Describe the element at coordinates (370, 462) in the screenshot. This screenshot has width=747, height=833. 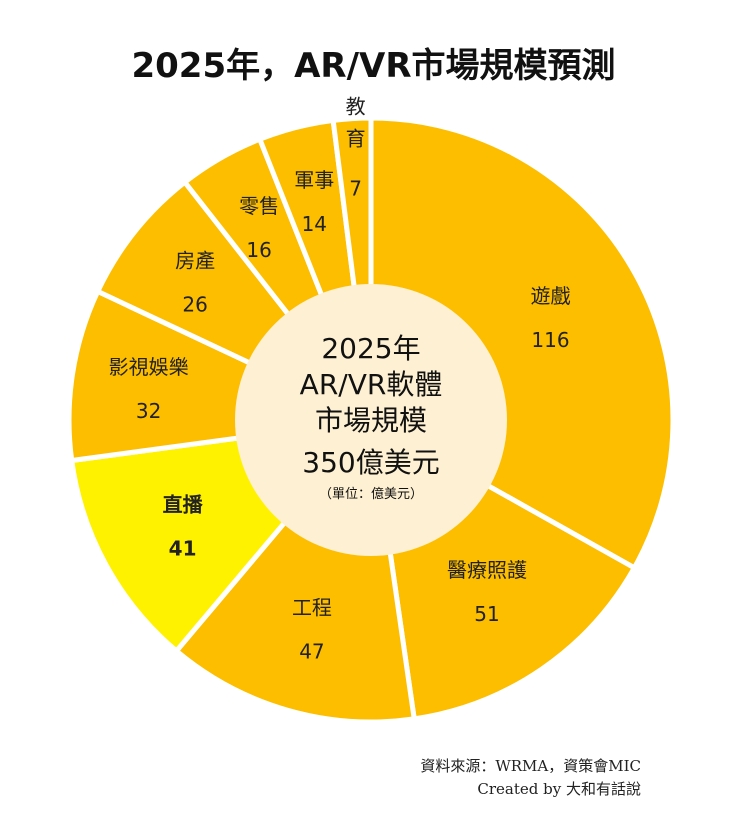
I see `center-text: 350億美元` at that location.